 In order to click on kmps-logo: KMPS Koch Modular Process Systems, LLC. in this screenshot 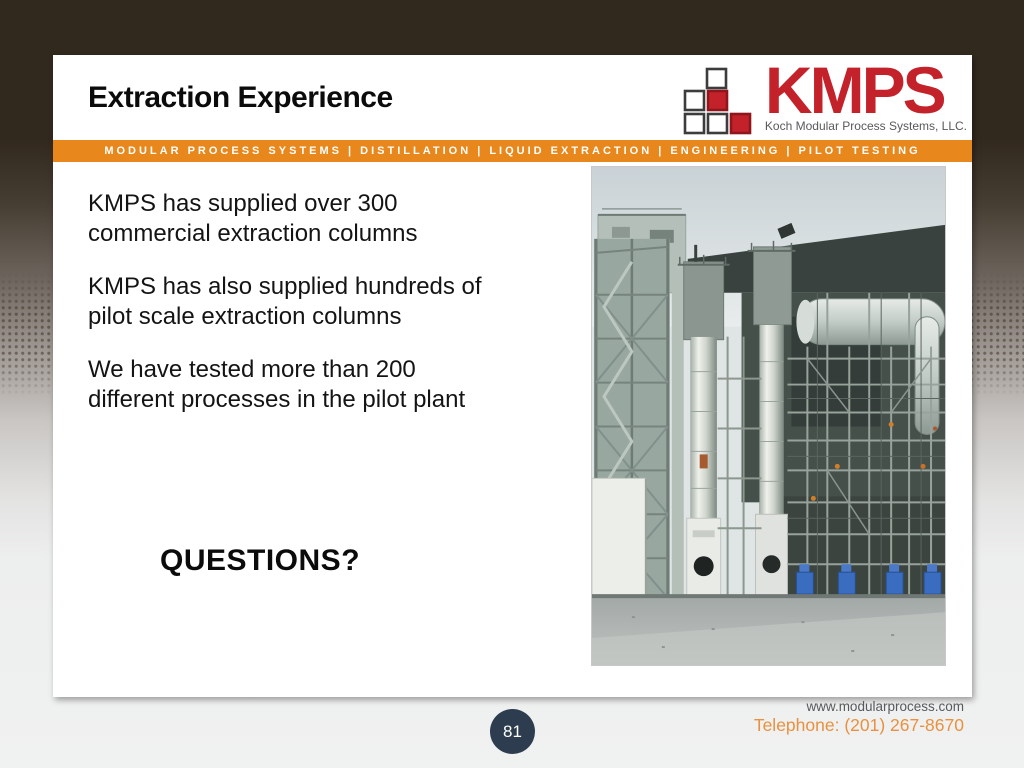, I will do `click(823, 98)`.